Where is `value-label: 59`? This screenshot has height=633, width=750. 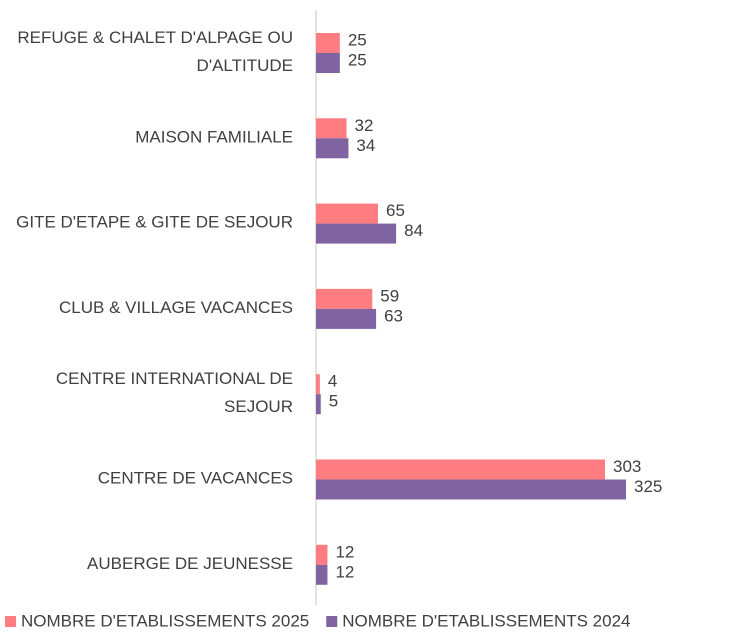
value-label: 59 is located at coordinates (389, 295).